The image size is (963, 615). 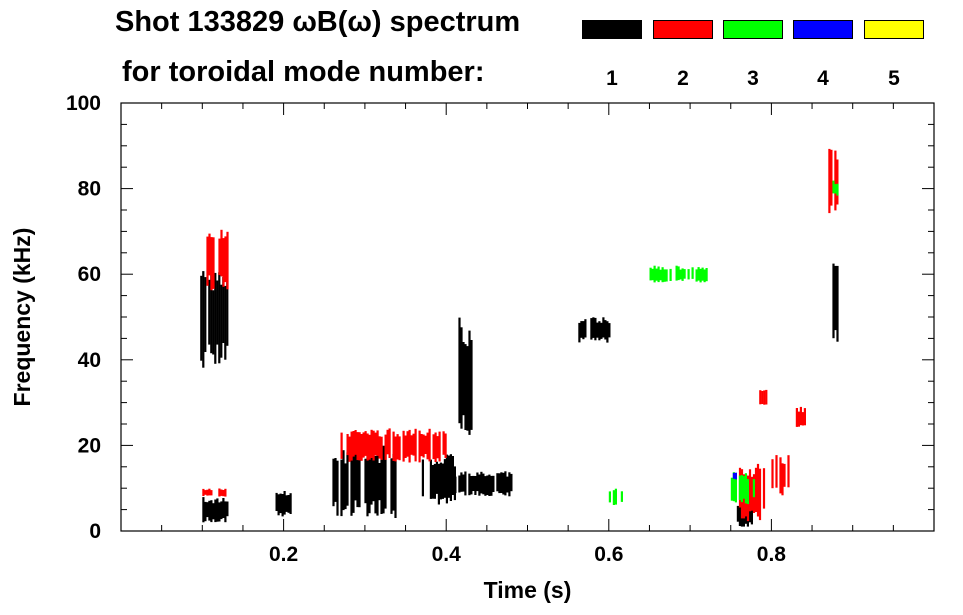 What do you see at coordinates (22, 317) in the screenshot?
I see `y-axis-label: Frequency (kHz)` at bounding box center [22, 317].